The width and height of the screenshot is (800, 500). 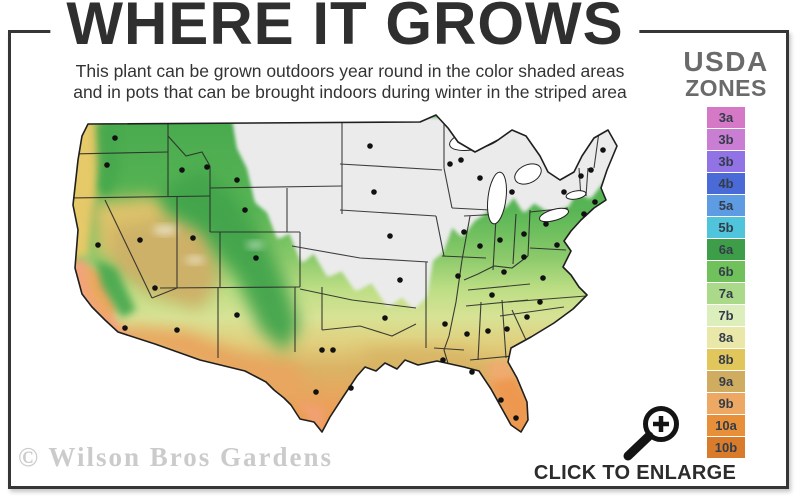 I want to click on magnifier-zoom-in-icon, so click(x=656, y=430).